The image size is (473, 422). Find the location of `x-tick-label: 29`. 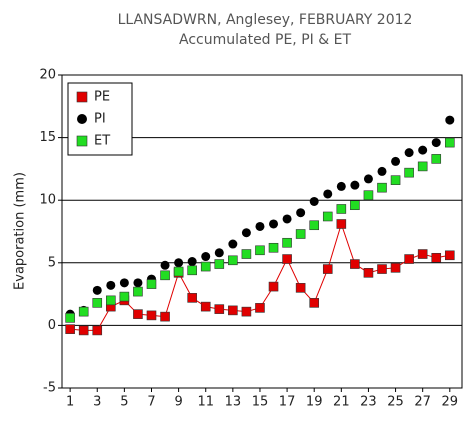

x-tick-label: 29 is located at coordinates (450, 402).